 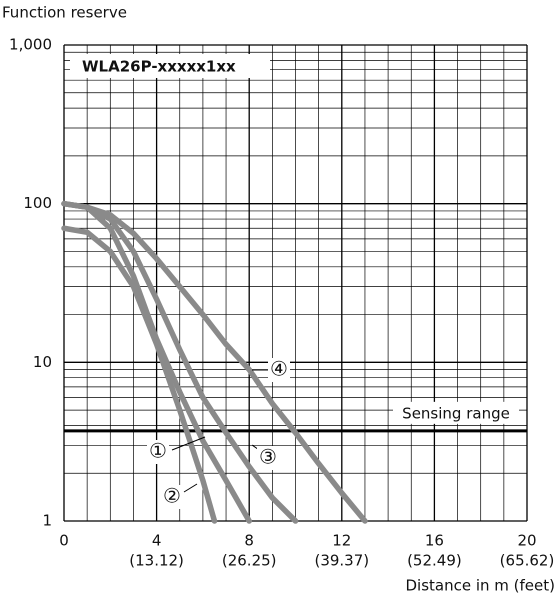 I want to click on curve-label: ④, so click(x=279, y=369).